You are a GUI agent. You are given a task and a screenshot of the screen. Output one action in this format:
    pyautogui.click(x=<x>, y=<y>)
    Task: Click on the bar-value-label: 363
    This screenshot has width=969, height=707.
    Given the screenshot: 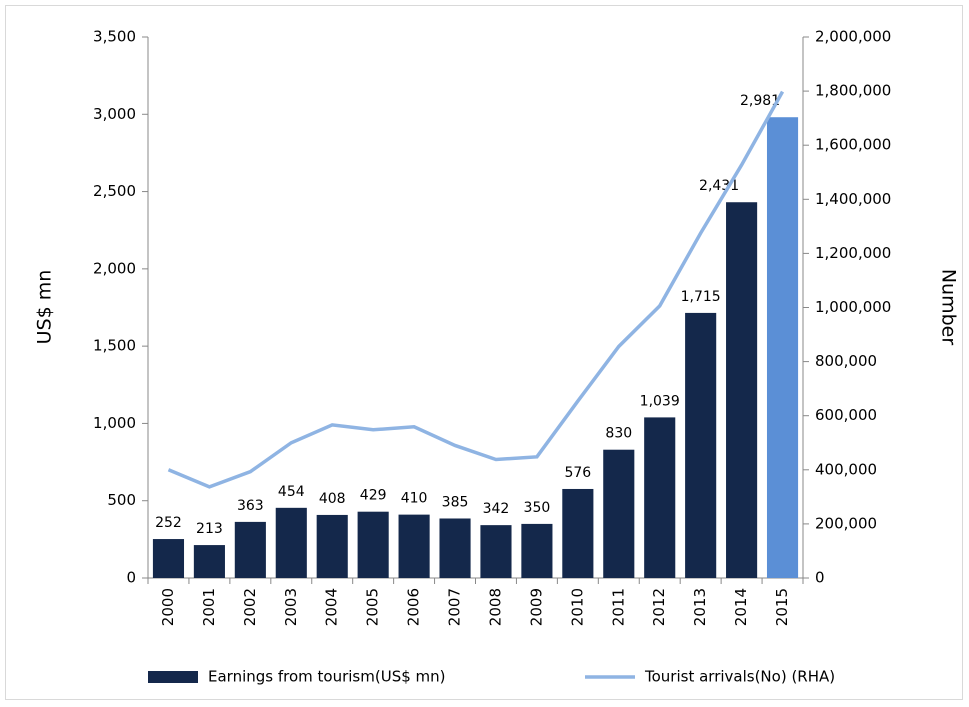 What is the action you would take?
    pyautogui.click(x=250, y=506)
    